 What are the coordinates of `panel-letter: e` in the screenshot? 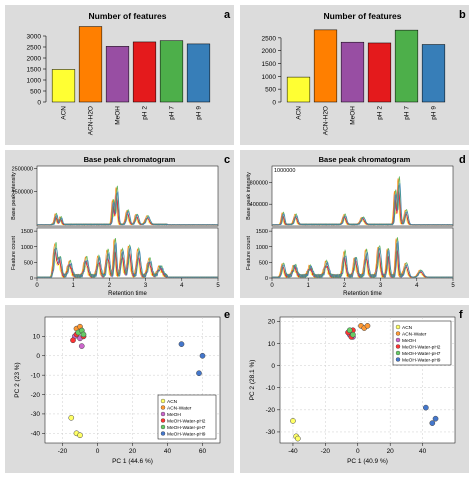 It's located at (227, 315).